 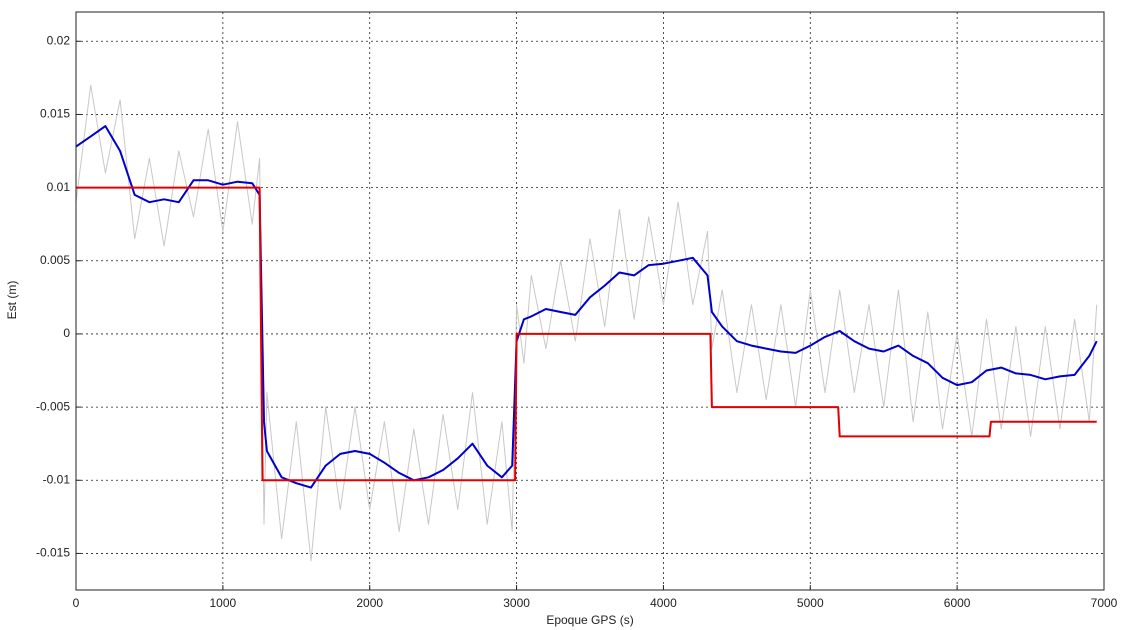 I want to click on y-tick-label: -0.01, so click(x=57, y=479).